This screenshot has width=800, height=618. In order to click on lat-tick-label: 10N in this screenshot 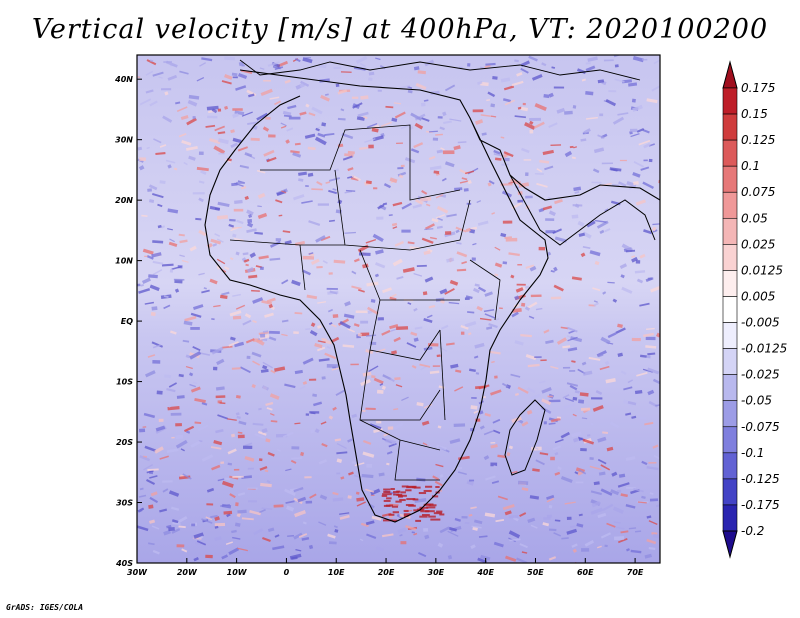, I will do `click(124, 261)`.